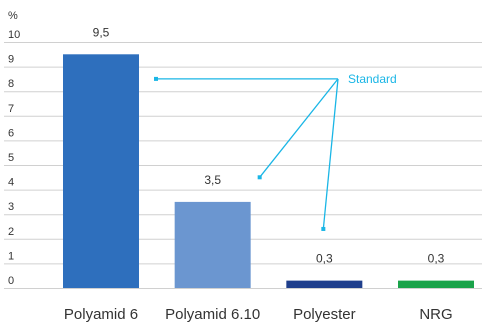 This screenshot has height=327, width=489. Describe the element at coordinates (11, 60) in the screenshot. I see `y-tick-label: 9` at that location.